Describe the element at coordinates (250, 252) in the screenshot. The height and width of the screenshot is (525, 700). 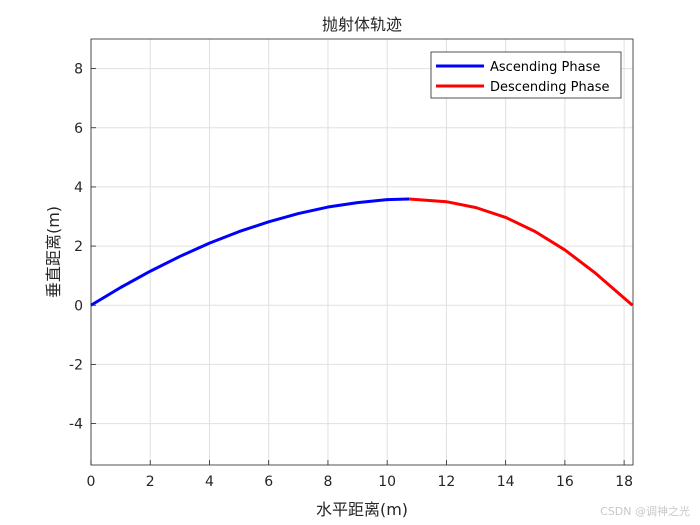
I see `series-line-ascending` at that location.